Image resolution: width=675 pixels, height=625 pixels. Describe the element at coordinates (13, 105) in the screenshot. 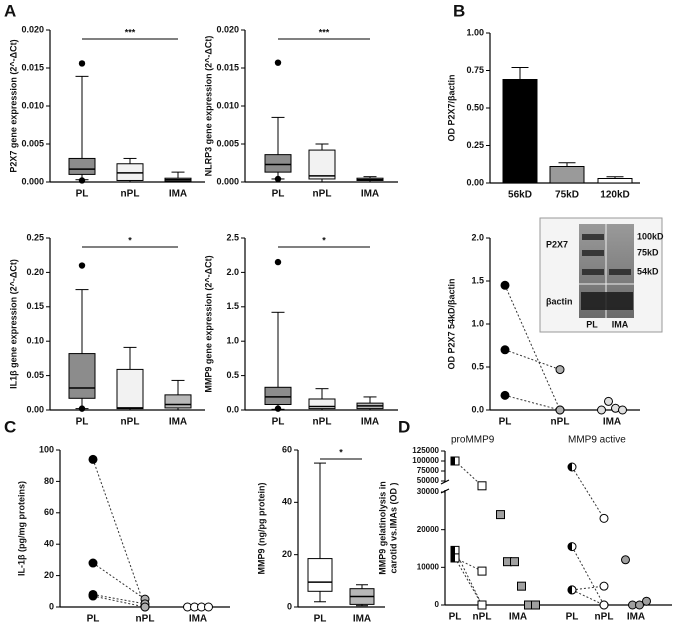

I see `y-axis-label: P2X7 gene expression (2^-ΔCt)` at that location.